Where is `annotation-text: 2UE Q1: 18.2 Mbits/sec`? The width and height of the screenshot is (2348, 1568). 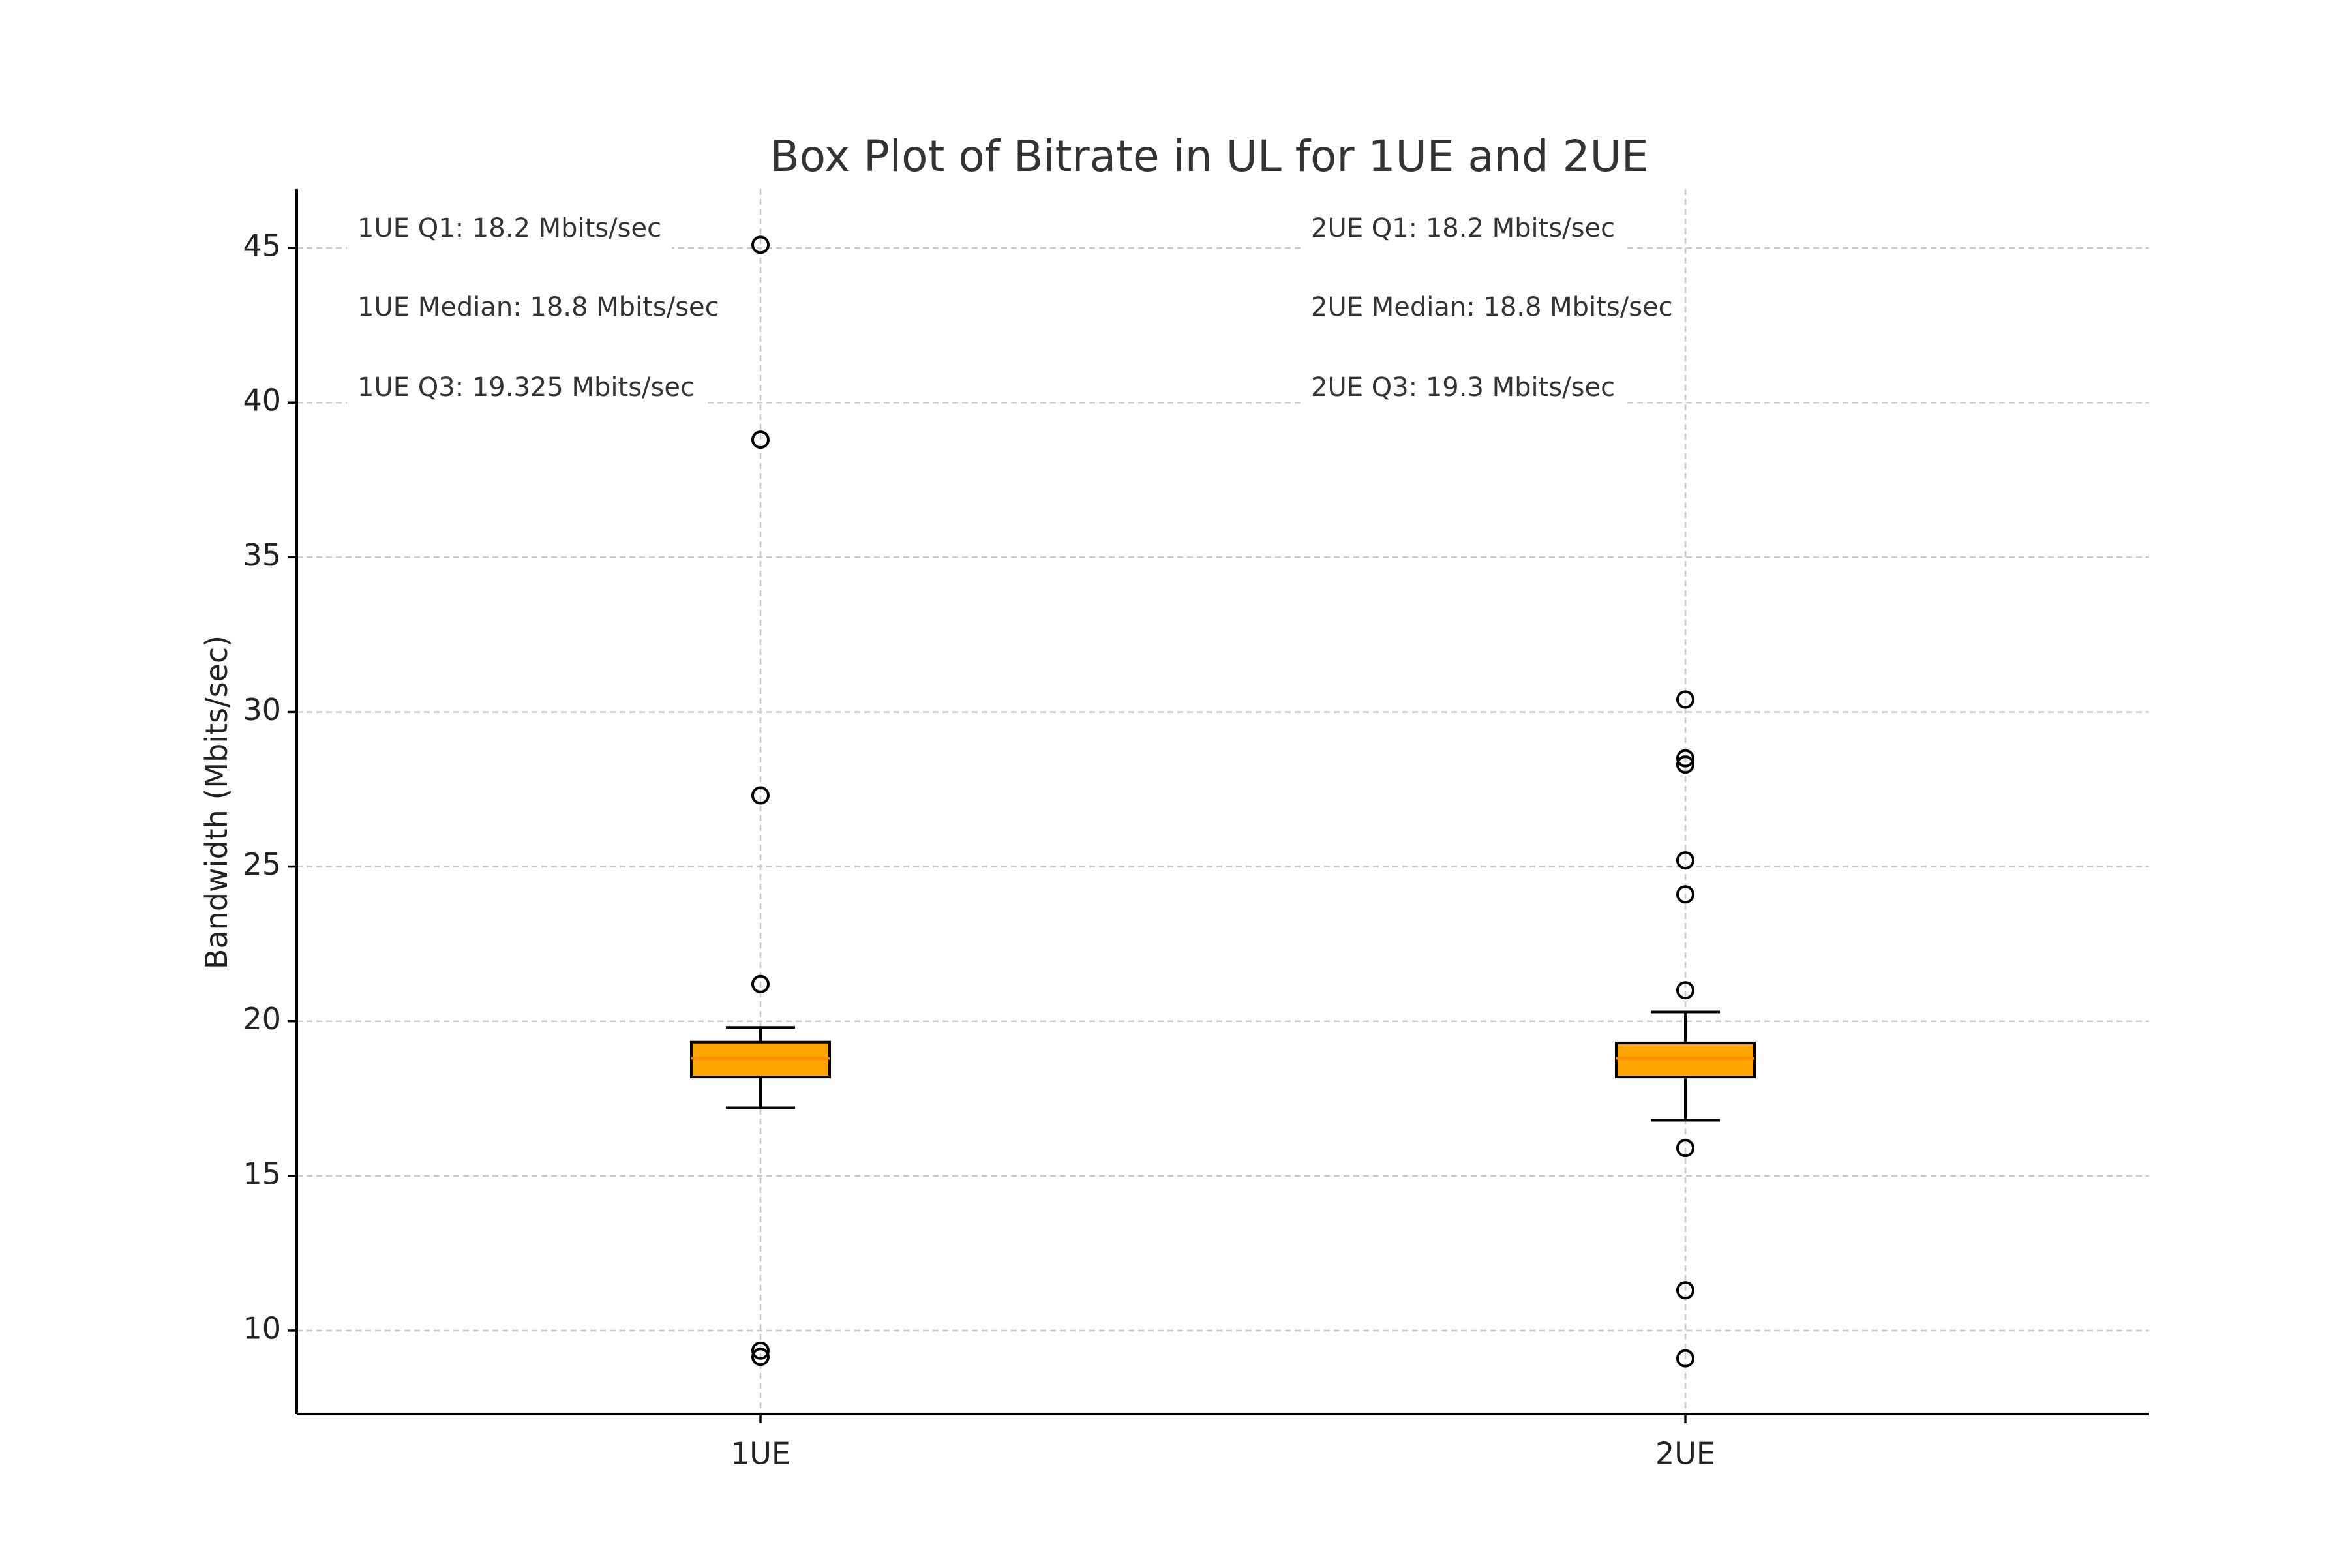 annotation-text: 2UE Q1: 18.2 Mbits/sec is located at coordinates (1463, 228).